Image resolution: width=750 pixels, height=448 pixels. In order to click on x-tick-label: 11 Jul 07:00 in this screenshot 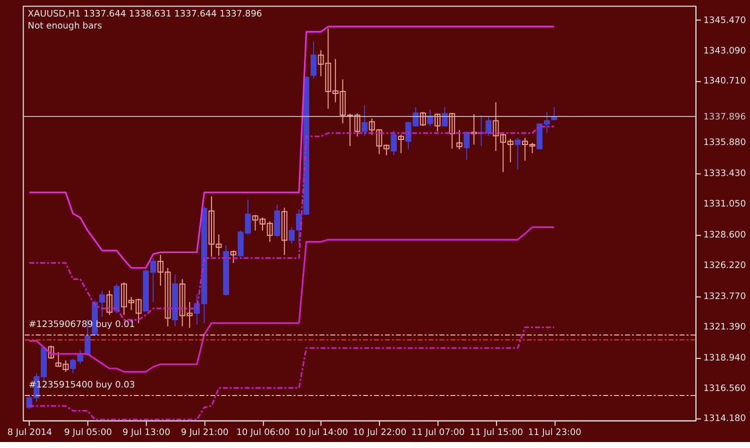, I will do `click(438, 433)`.